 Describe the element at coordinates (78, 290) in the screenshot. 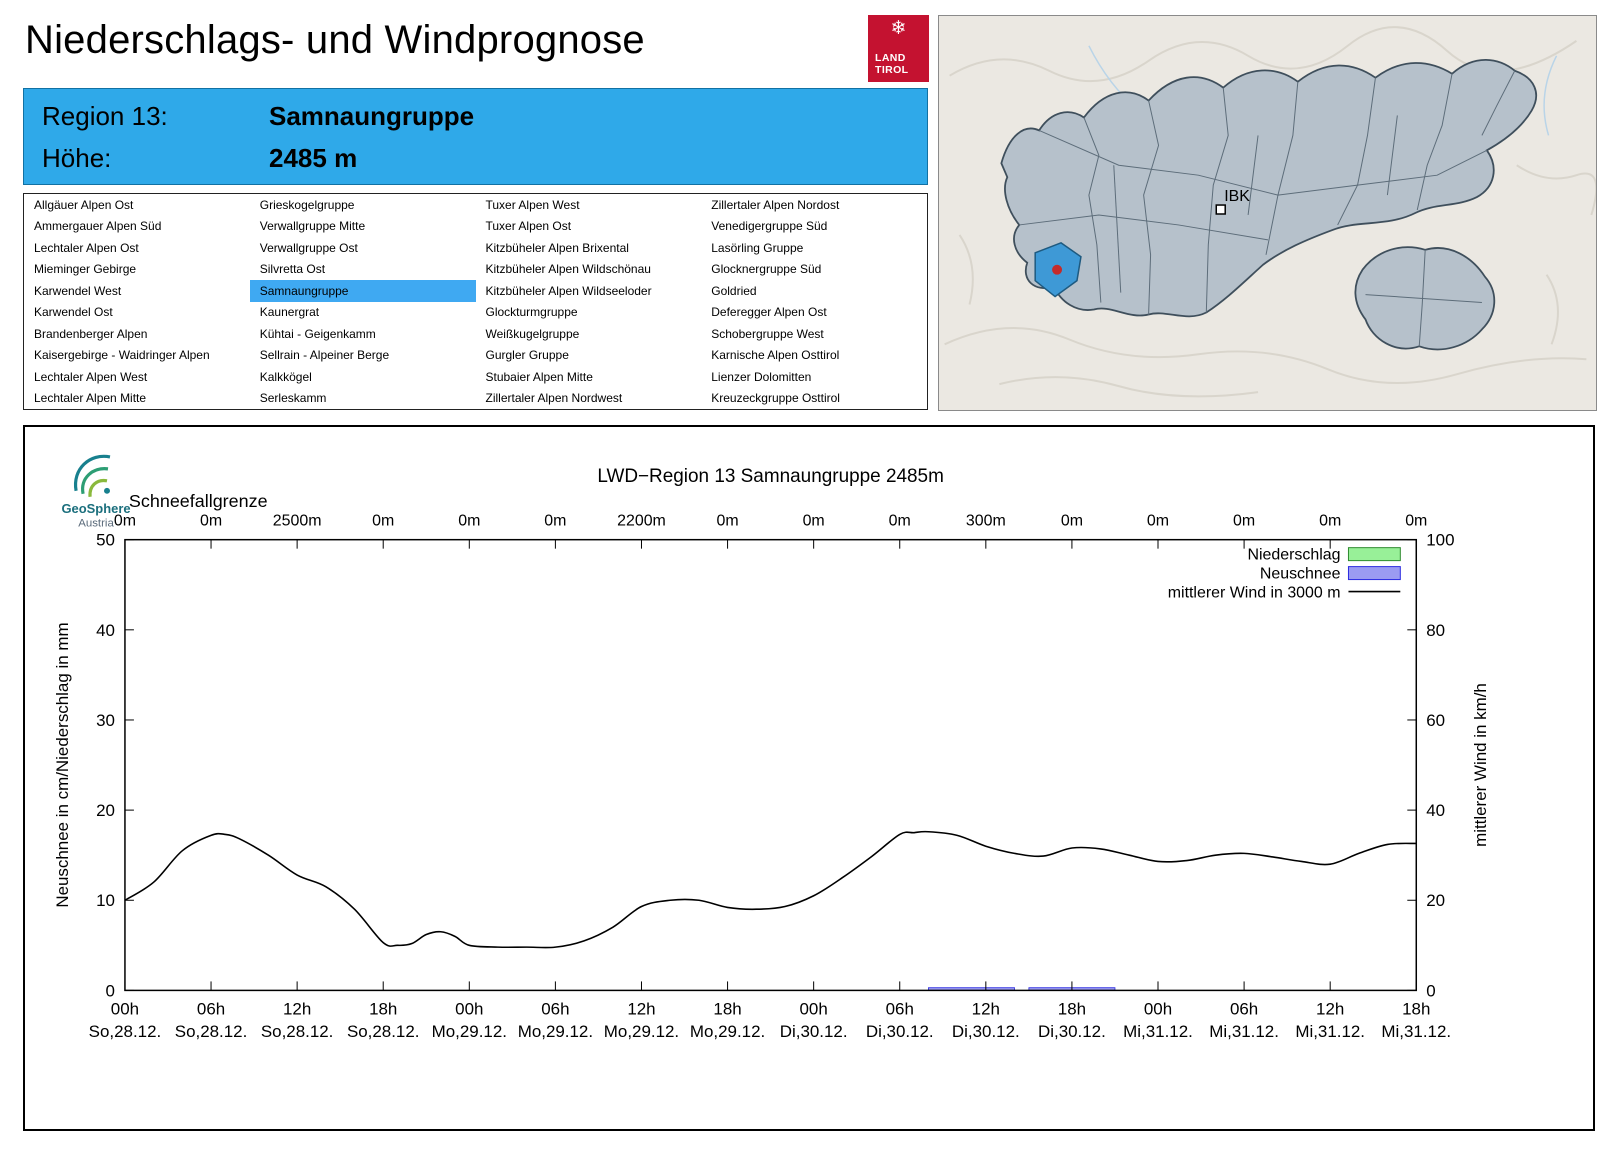

I see `region-list-item: Karwendel West` at that location.